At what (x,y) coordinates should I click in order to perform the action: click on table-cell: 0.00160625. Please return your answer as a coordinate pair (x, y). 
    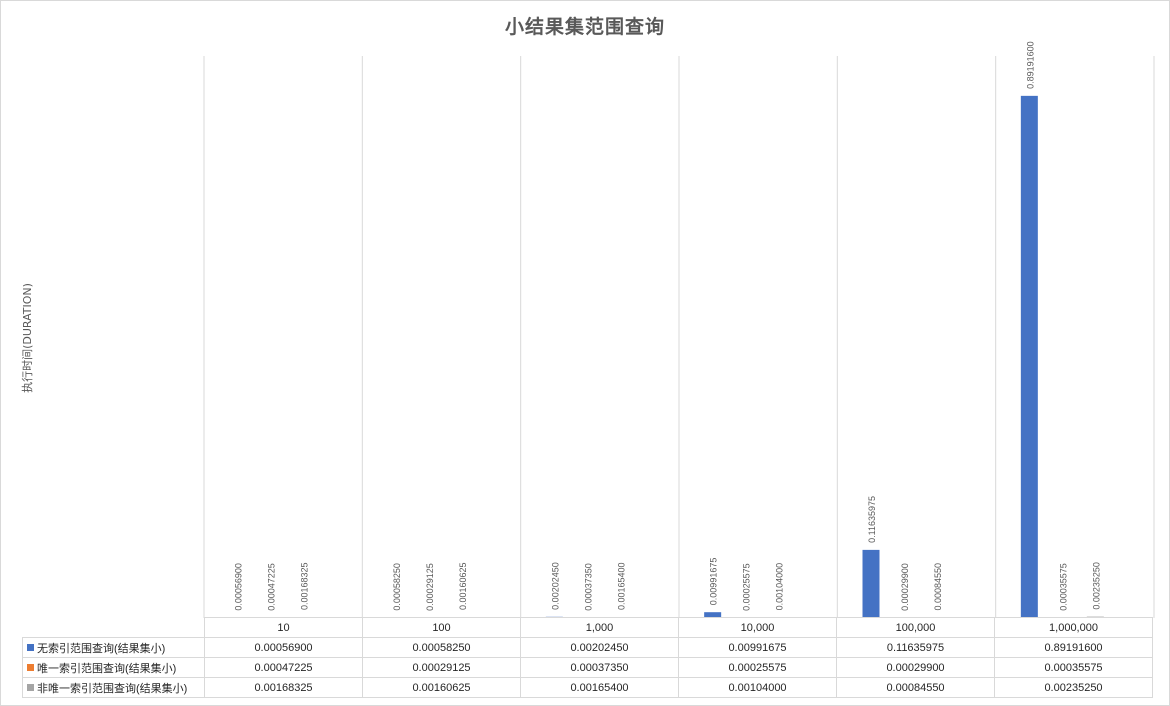
    Looking at the image, I should click on (441, 687).